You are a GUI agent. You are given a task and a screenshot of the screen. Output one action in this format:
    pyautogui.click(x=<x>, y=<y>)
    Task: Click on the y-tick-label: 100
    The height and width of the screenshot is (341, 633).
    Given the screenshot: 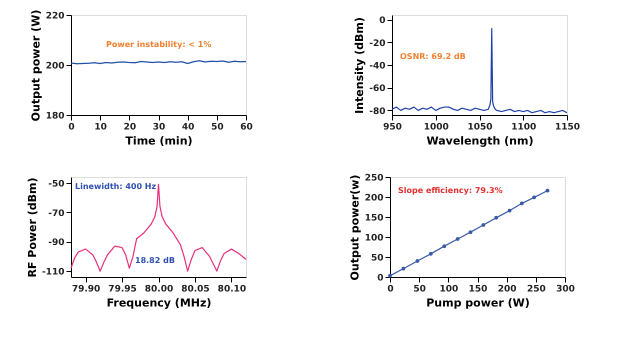 What is the action you would take?
    pyautogui.click(x=374, y=239)
    